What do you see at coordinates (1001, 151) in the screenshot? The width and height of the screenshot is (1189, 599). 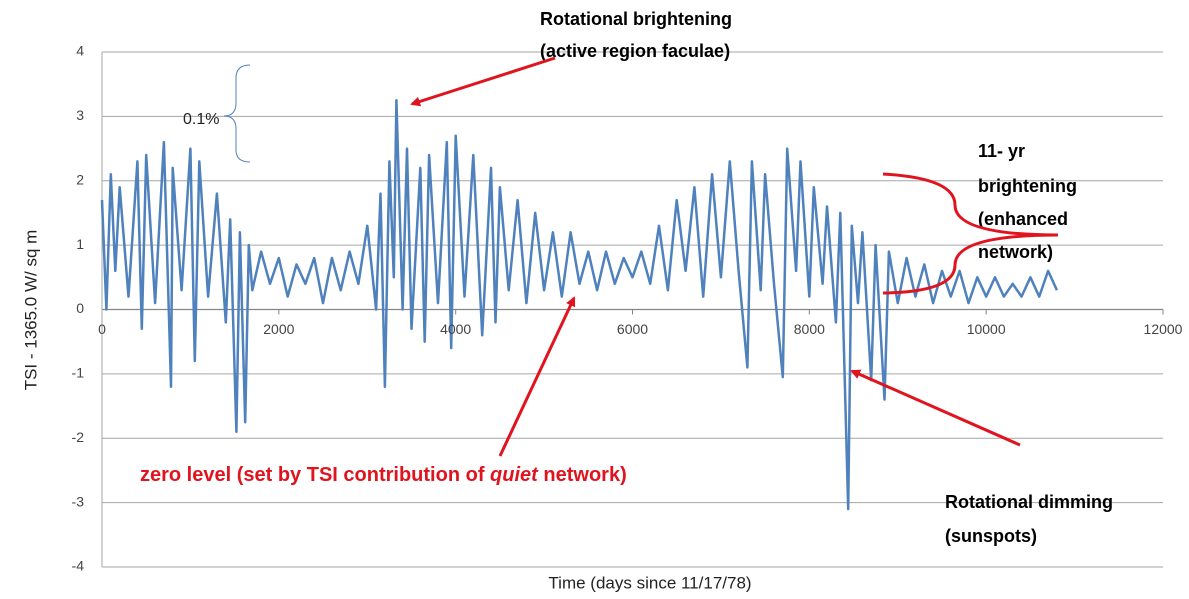 I see `annotation: 11- yr` at bounding box center [1001, 151].